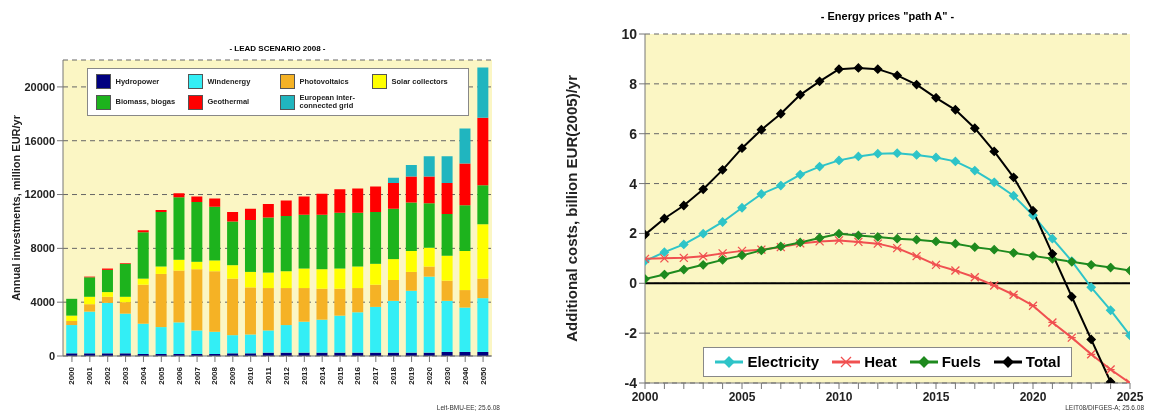 This screenshot has height=413, width=1152. Describe the element at coordinates (394, 375) in the screenshot. I see `x-tick-label: 2018` at that location.